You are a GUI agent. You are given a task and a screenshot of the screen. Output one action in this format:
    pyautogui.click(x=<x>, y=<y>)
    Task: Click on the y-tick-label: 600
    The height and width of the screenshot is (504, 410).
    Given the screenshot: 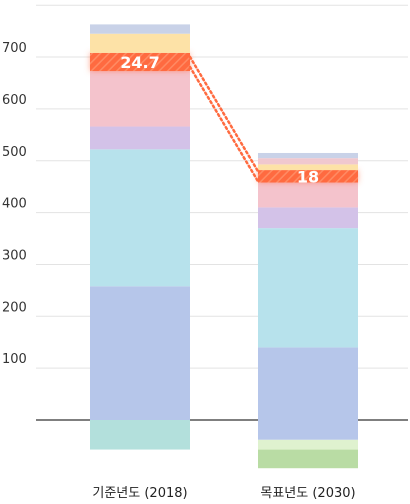 What is the action you would take?
    pyautogui.click(x=14, y=100)
    